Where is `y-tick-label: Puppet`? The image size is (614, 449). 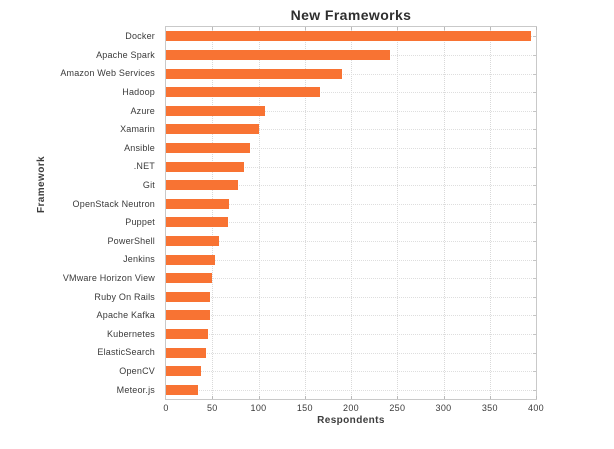
y-tick-label: Puppet is located at coordinates (140, 222).